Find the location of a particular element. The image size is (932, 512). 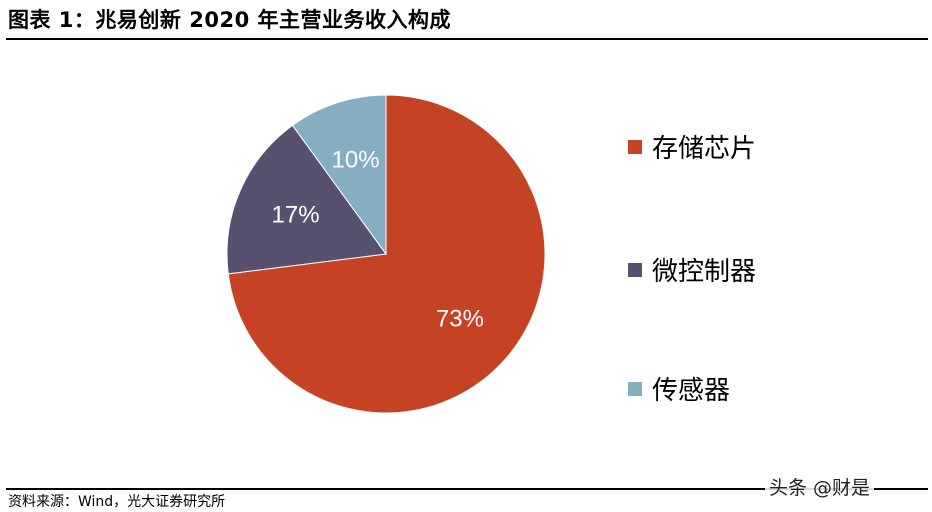

legend-item-sensor: 传感器 is located at coordinates (679, 388).